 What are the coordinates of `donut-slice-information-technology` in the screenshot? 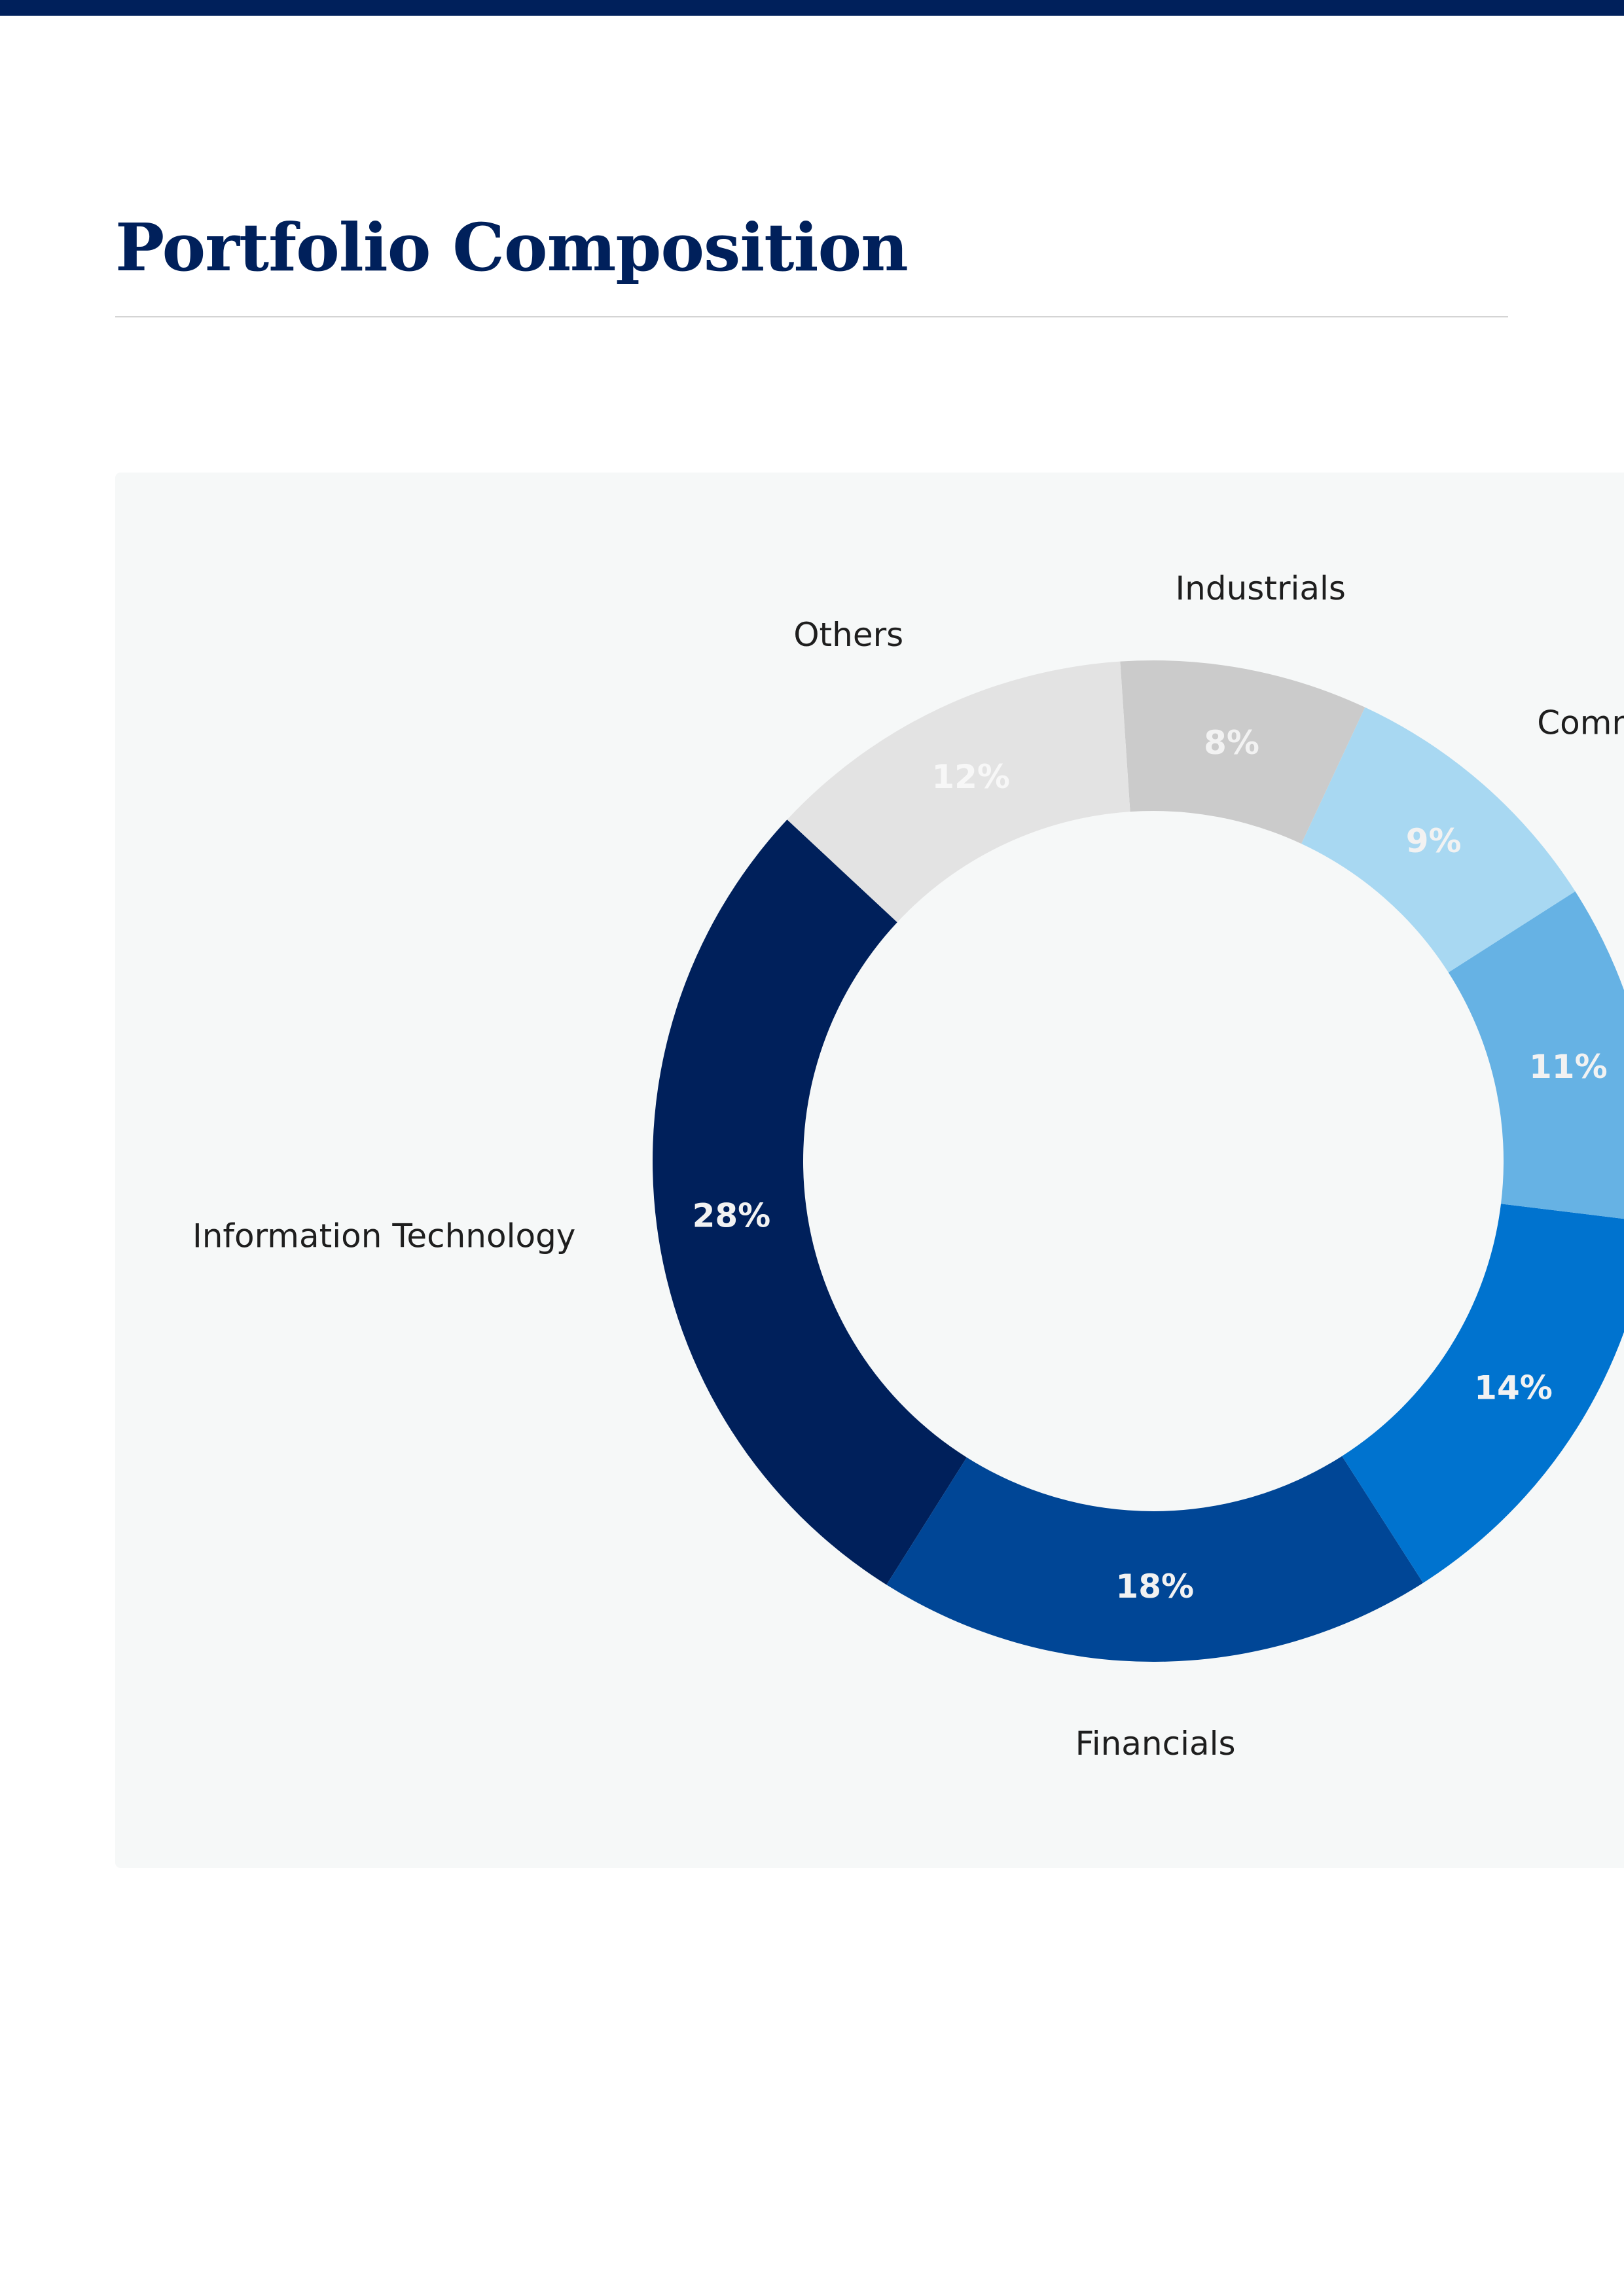 It's located at (810, 1202).